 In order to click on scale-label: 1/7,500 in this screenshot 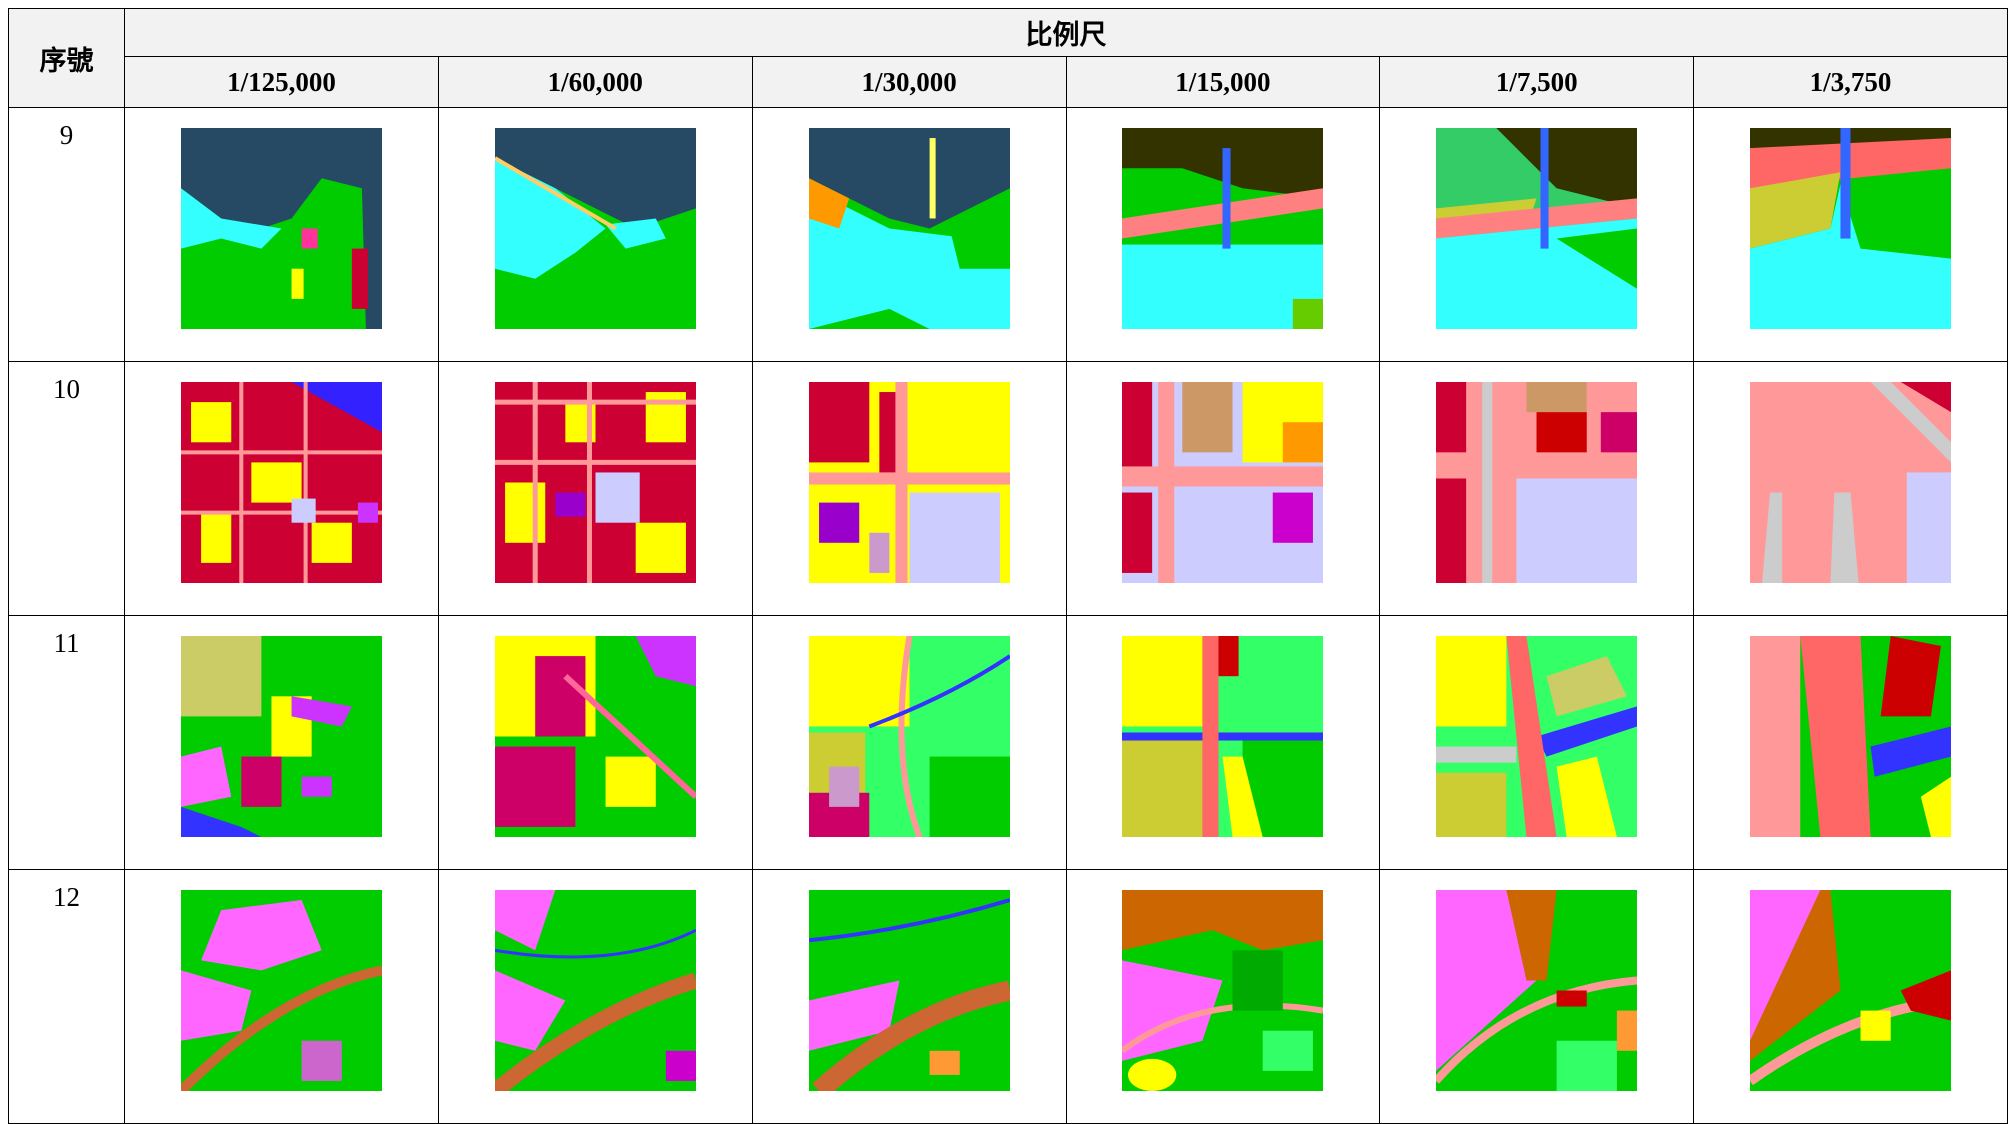, I will do `click(1537, 82)`.